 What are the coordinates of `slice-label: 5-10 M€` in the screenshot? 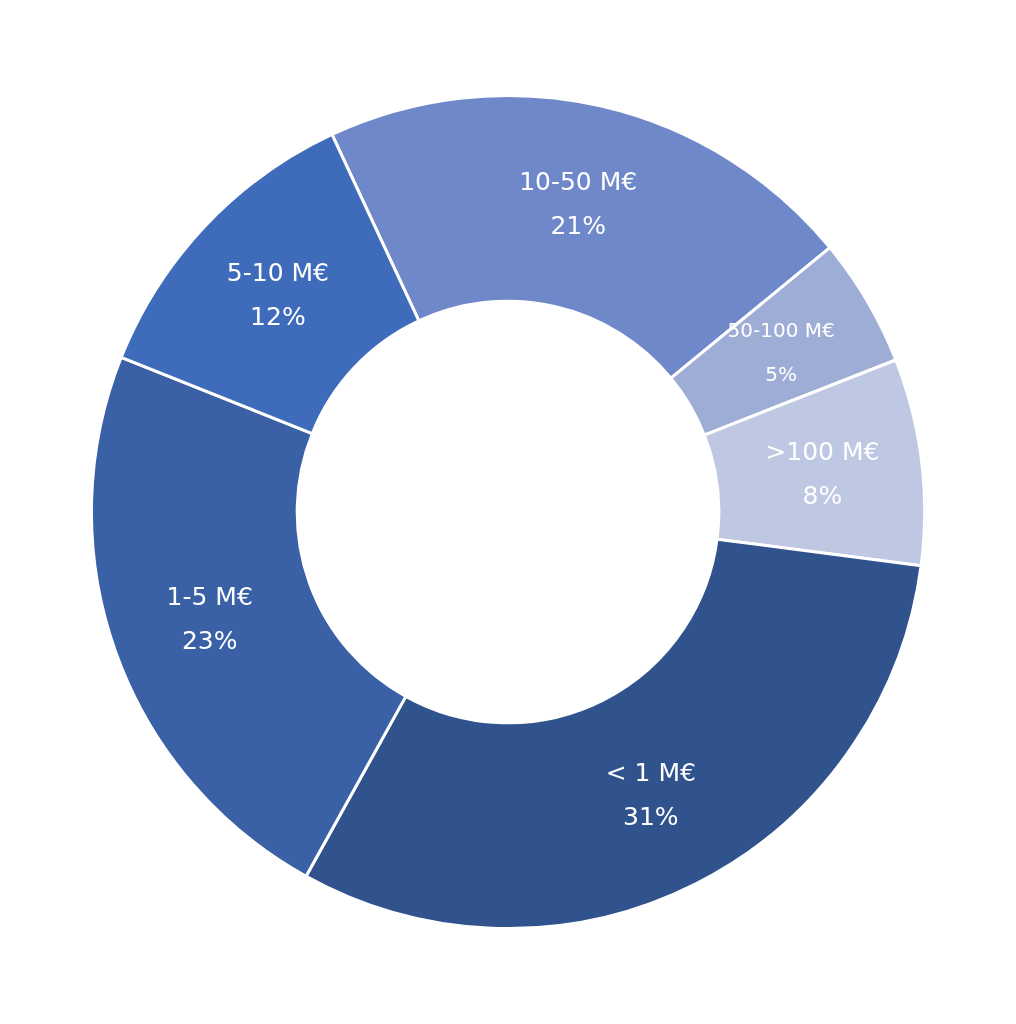 It's located at (277, 272).